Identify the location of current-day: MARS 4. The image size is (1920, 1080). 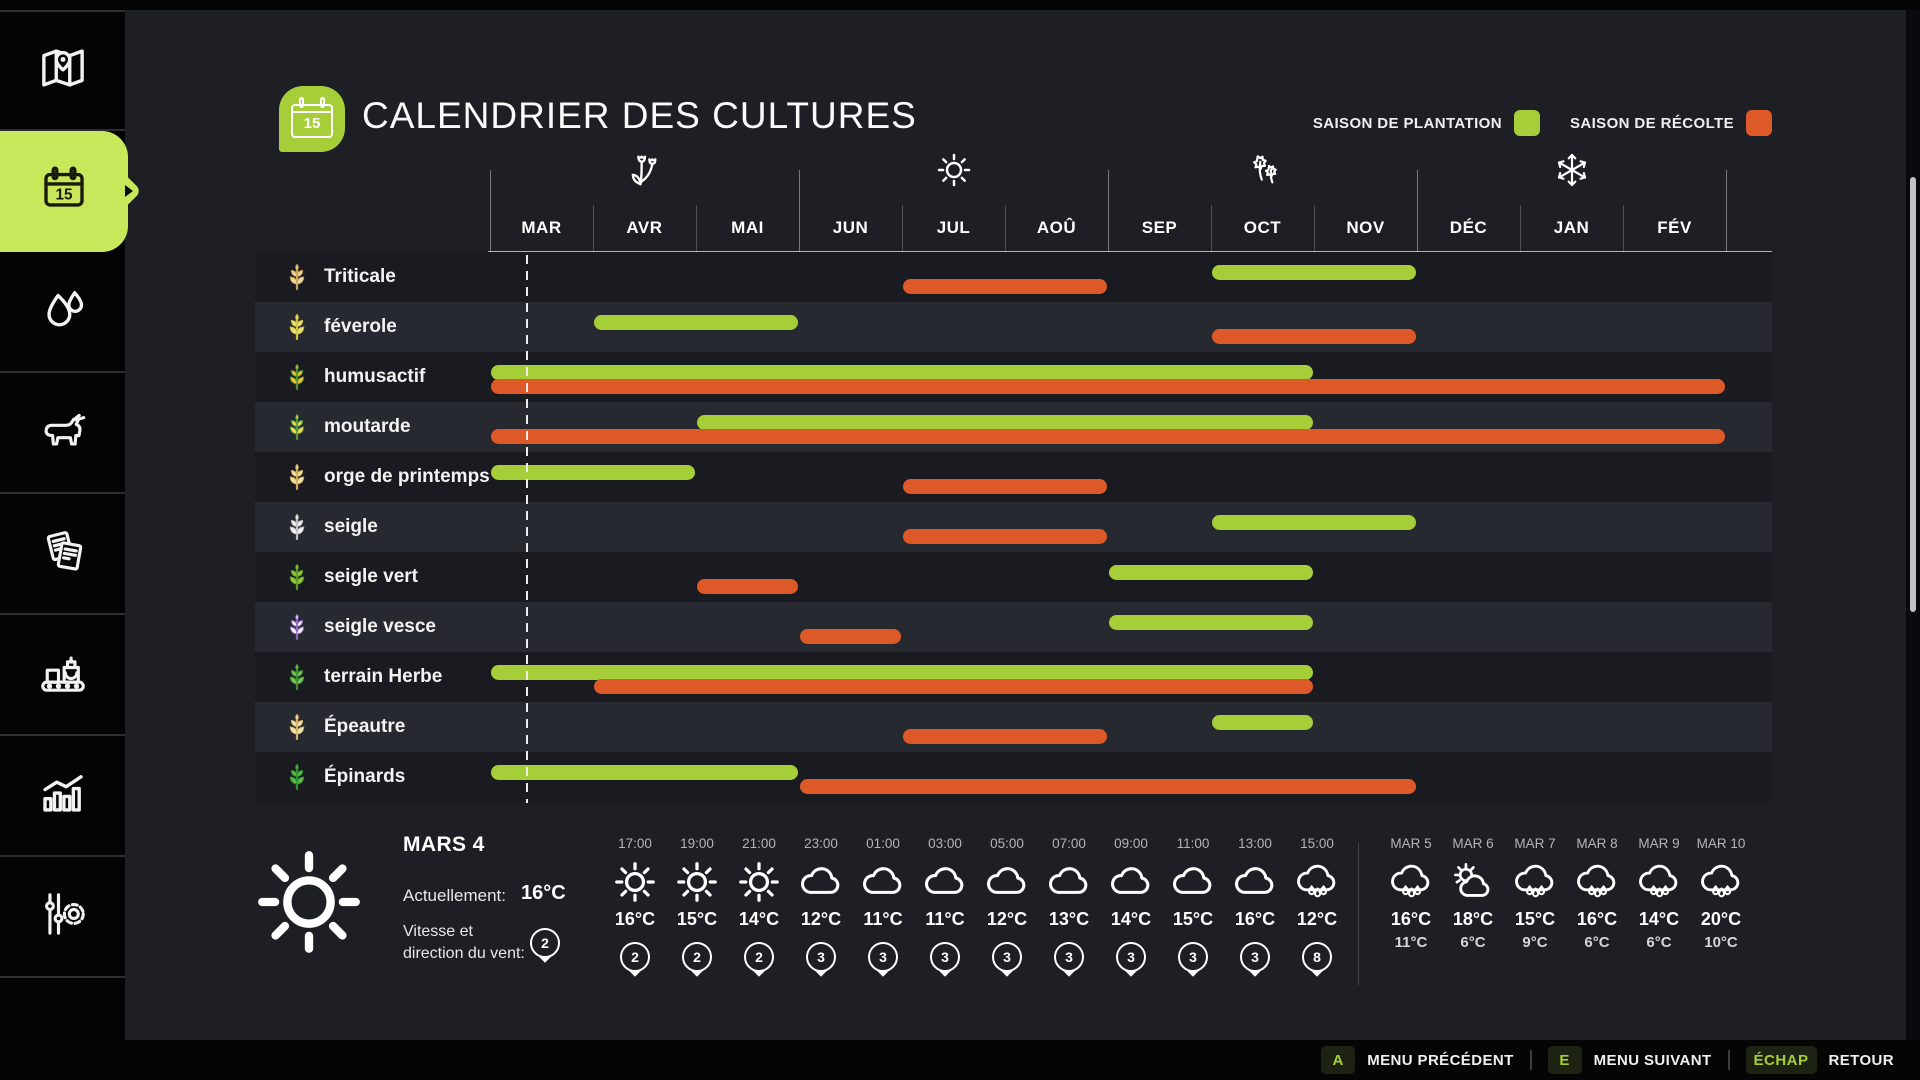
(444, 844).